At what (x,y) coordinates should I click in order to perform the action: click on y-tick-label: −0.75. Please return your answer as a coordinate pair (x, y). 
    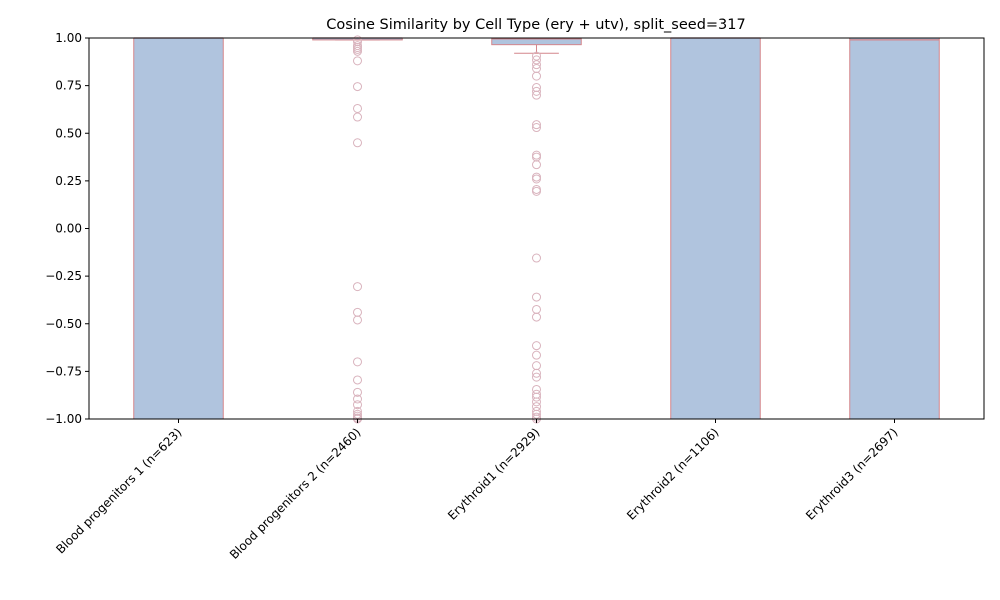
    Looking at the image, I should click on (63, 371).